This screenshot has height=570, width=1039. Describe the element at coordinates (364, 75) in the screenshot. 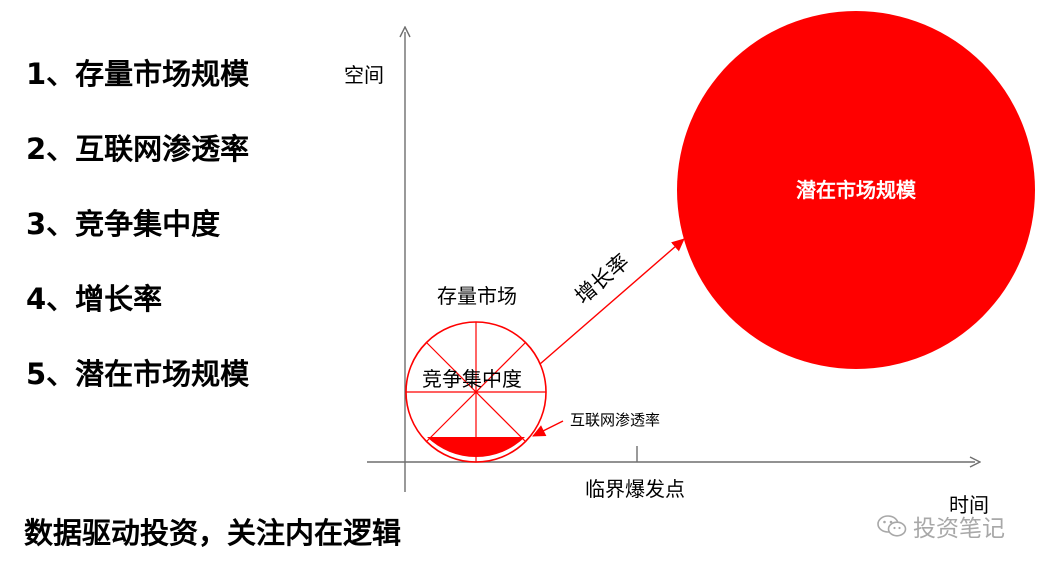

I see `y-axis-label: 空间` at that location.